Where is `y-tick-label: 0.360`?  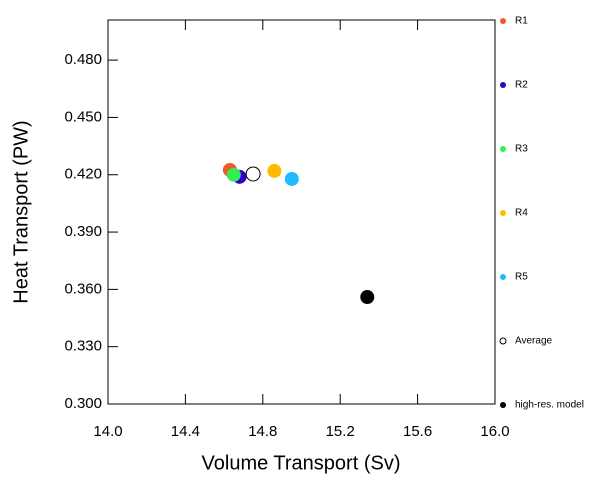 y-tick-label: 0.360 is located at coordinates (83, 288).